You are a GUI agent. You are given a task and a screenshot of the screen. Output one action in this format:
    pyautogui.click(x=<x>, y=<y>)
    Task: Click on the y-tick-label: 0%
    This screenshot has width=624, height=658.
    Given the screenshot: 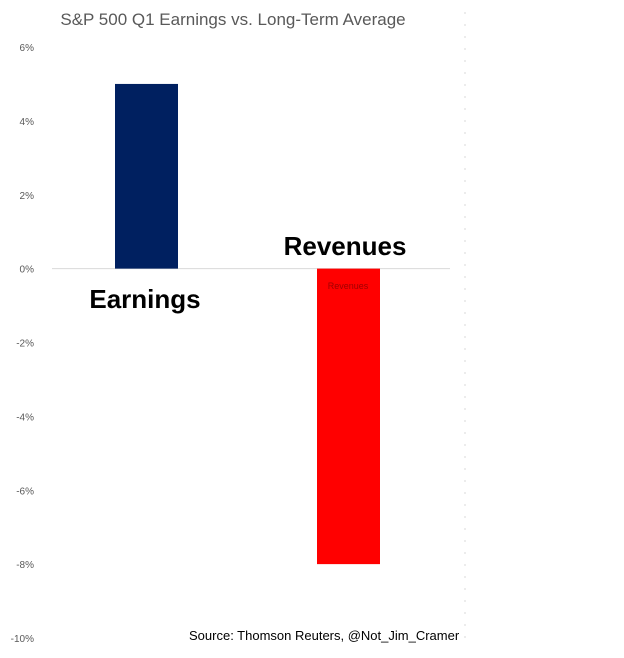 What is the action you would take?
    pyautogui.click(x=27, y=270)
    